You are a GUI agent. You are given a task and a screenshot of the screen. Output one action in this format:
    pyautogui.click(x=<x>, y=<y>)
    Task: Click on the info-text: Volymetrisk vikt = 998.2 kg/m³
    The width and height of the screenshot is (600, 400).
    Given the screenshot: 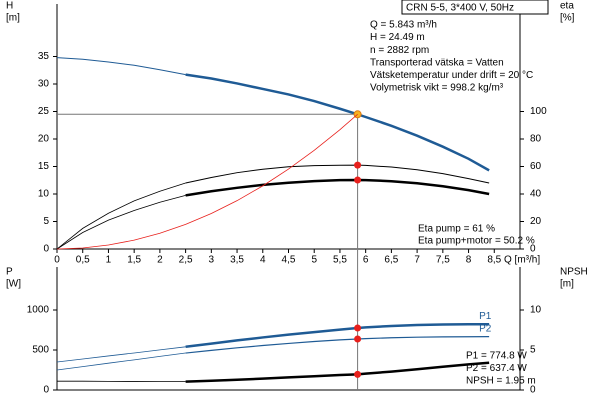 What is the action you would take?
    pyautogui.click(x=437, y=88)
    